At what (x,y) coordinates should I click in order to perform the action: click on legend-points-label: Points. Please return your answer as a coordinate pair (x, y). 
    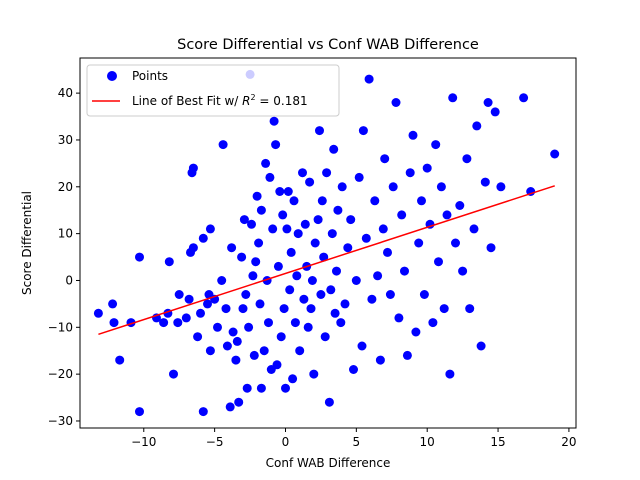
    Looking at the image, I should click on (150, 76).